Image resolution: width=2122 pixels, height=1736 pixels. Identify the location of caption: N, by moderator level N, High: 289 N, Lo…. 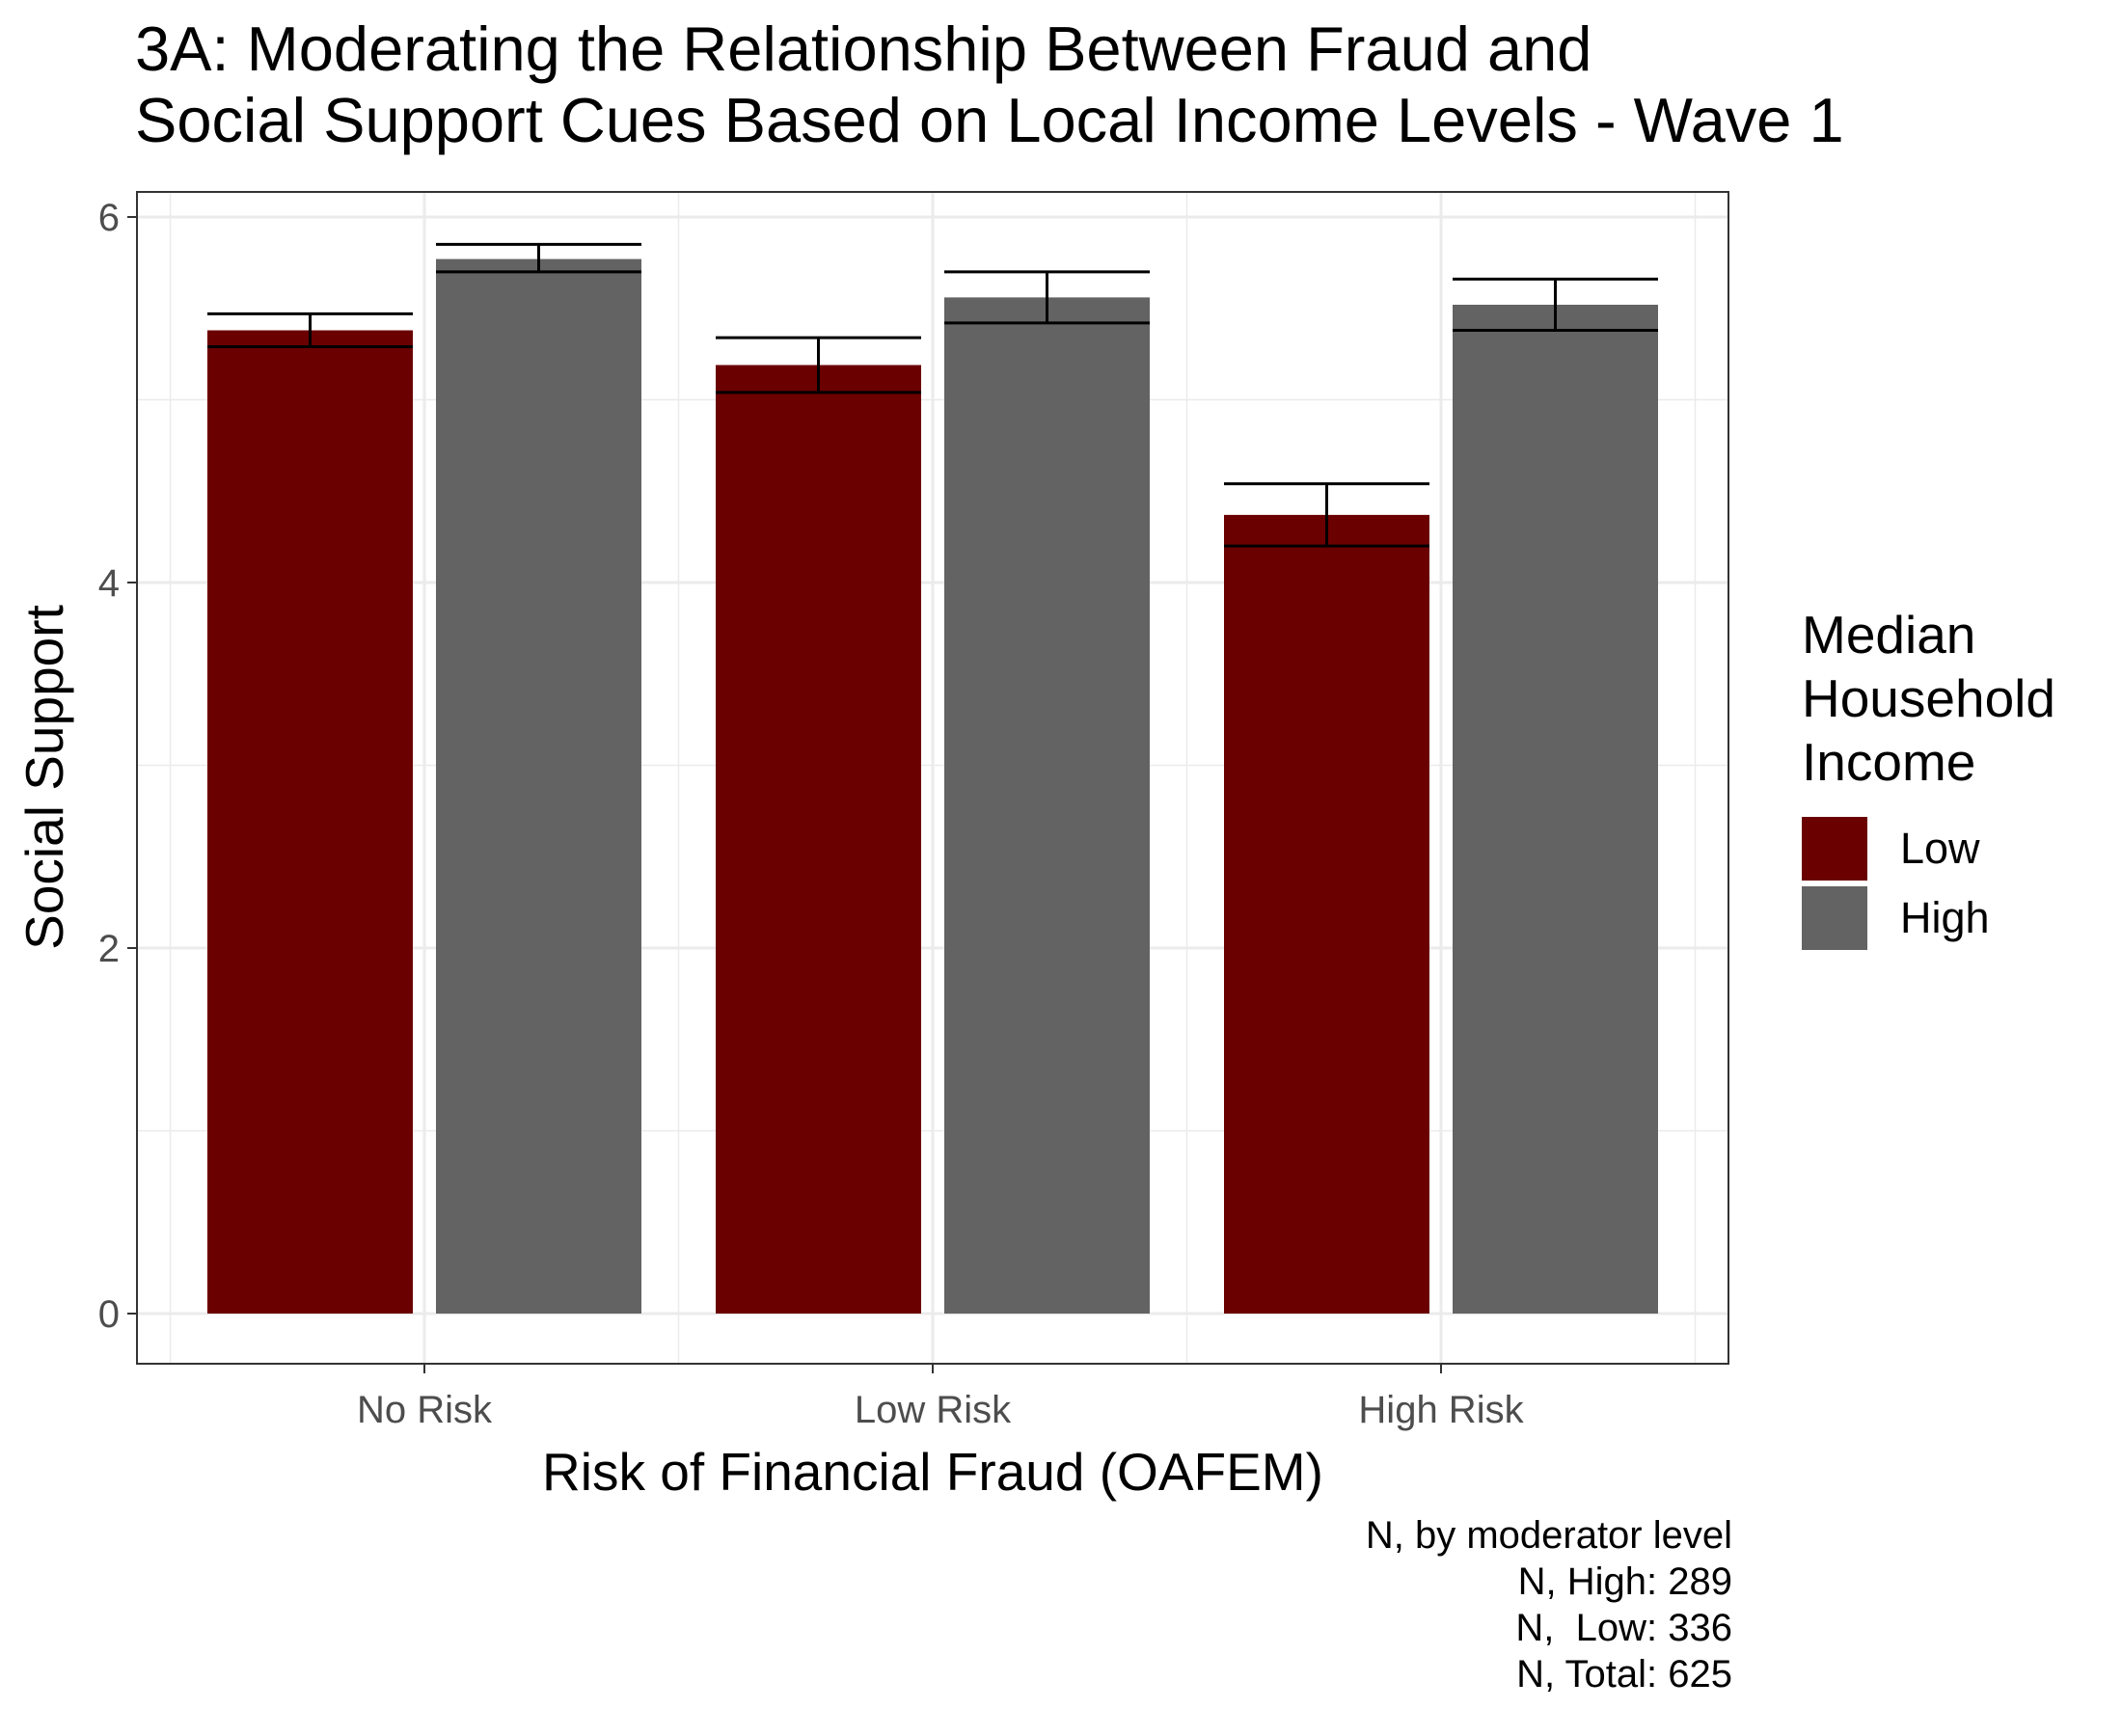
(1549, 1604).